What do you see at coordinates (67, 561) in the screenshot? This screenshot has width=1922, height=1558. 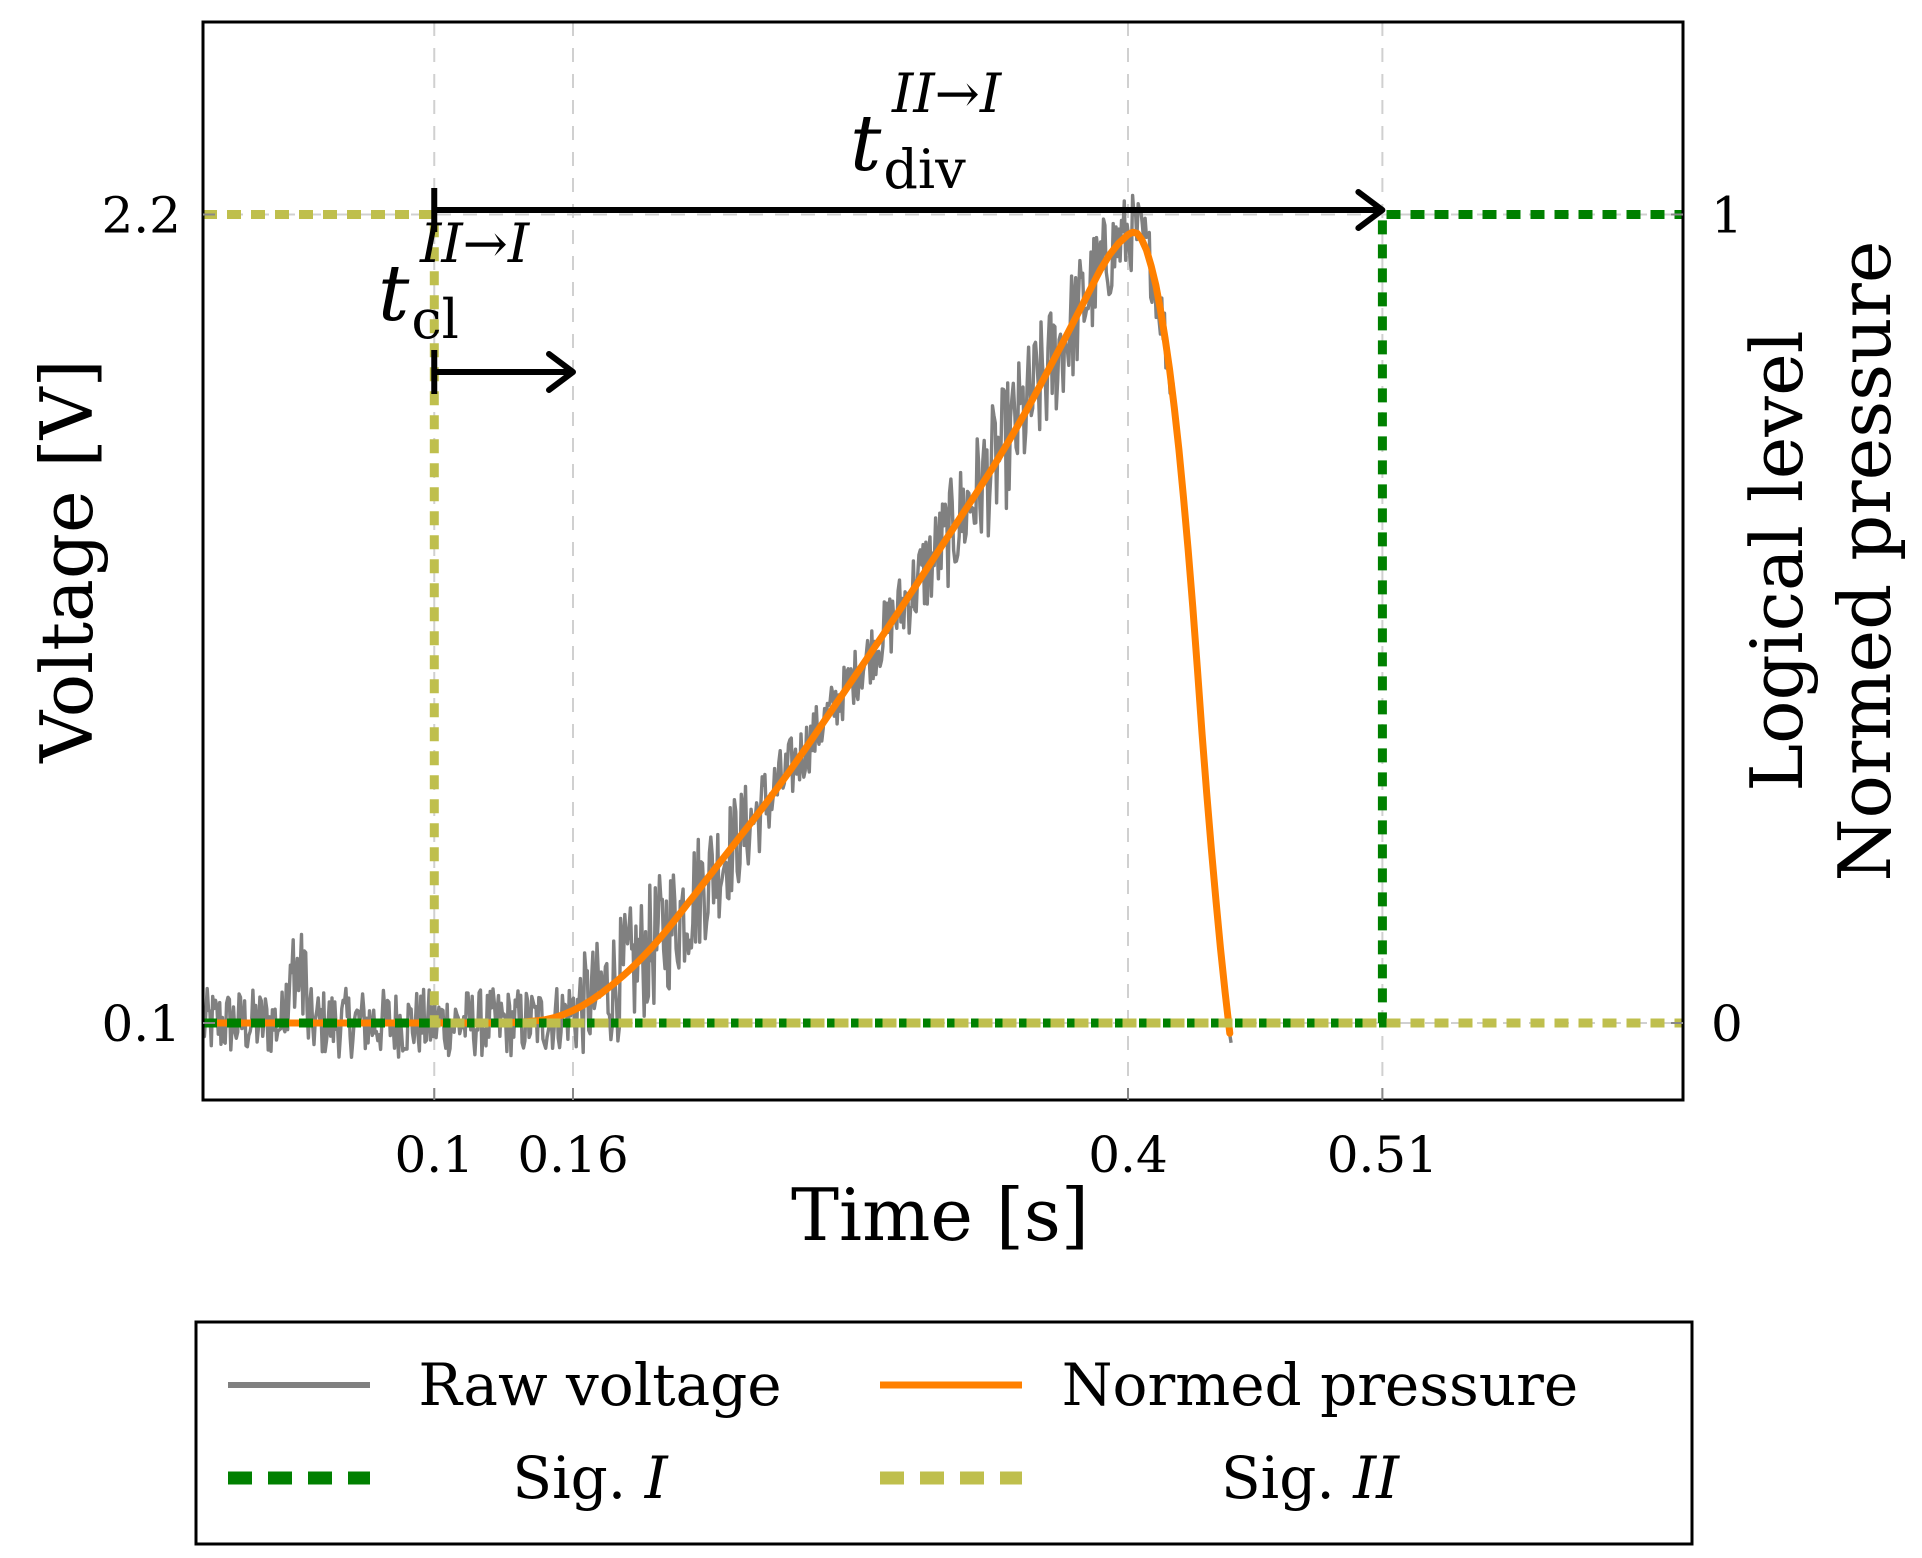 I see `y-axis-title-left: Voltage [V]` at bounding box center [67, 561].